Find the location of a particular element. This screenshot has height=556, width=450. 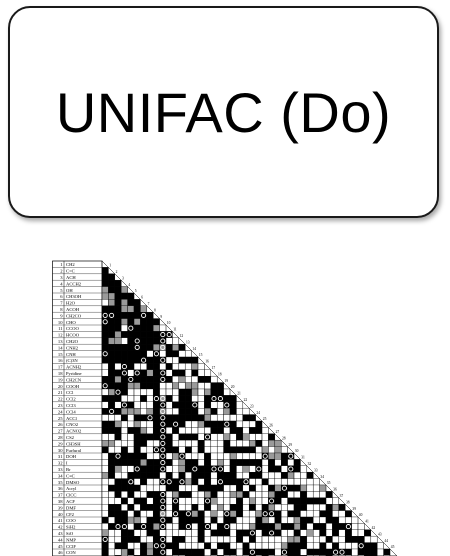

diagonal-number: 7 is located at coordinates (149, 304).